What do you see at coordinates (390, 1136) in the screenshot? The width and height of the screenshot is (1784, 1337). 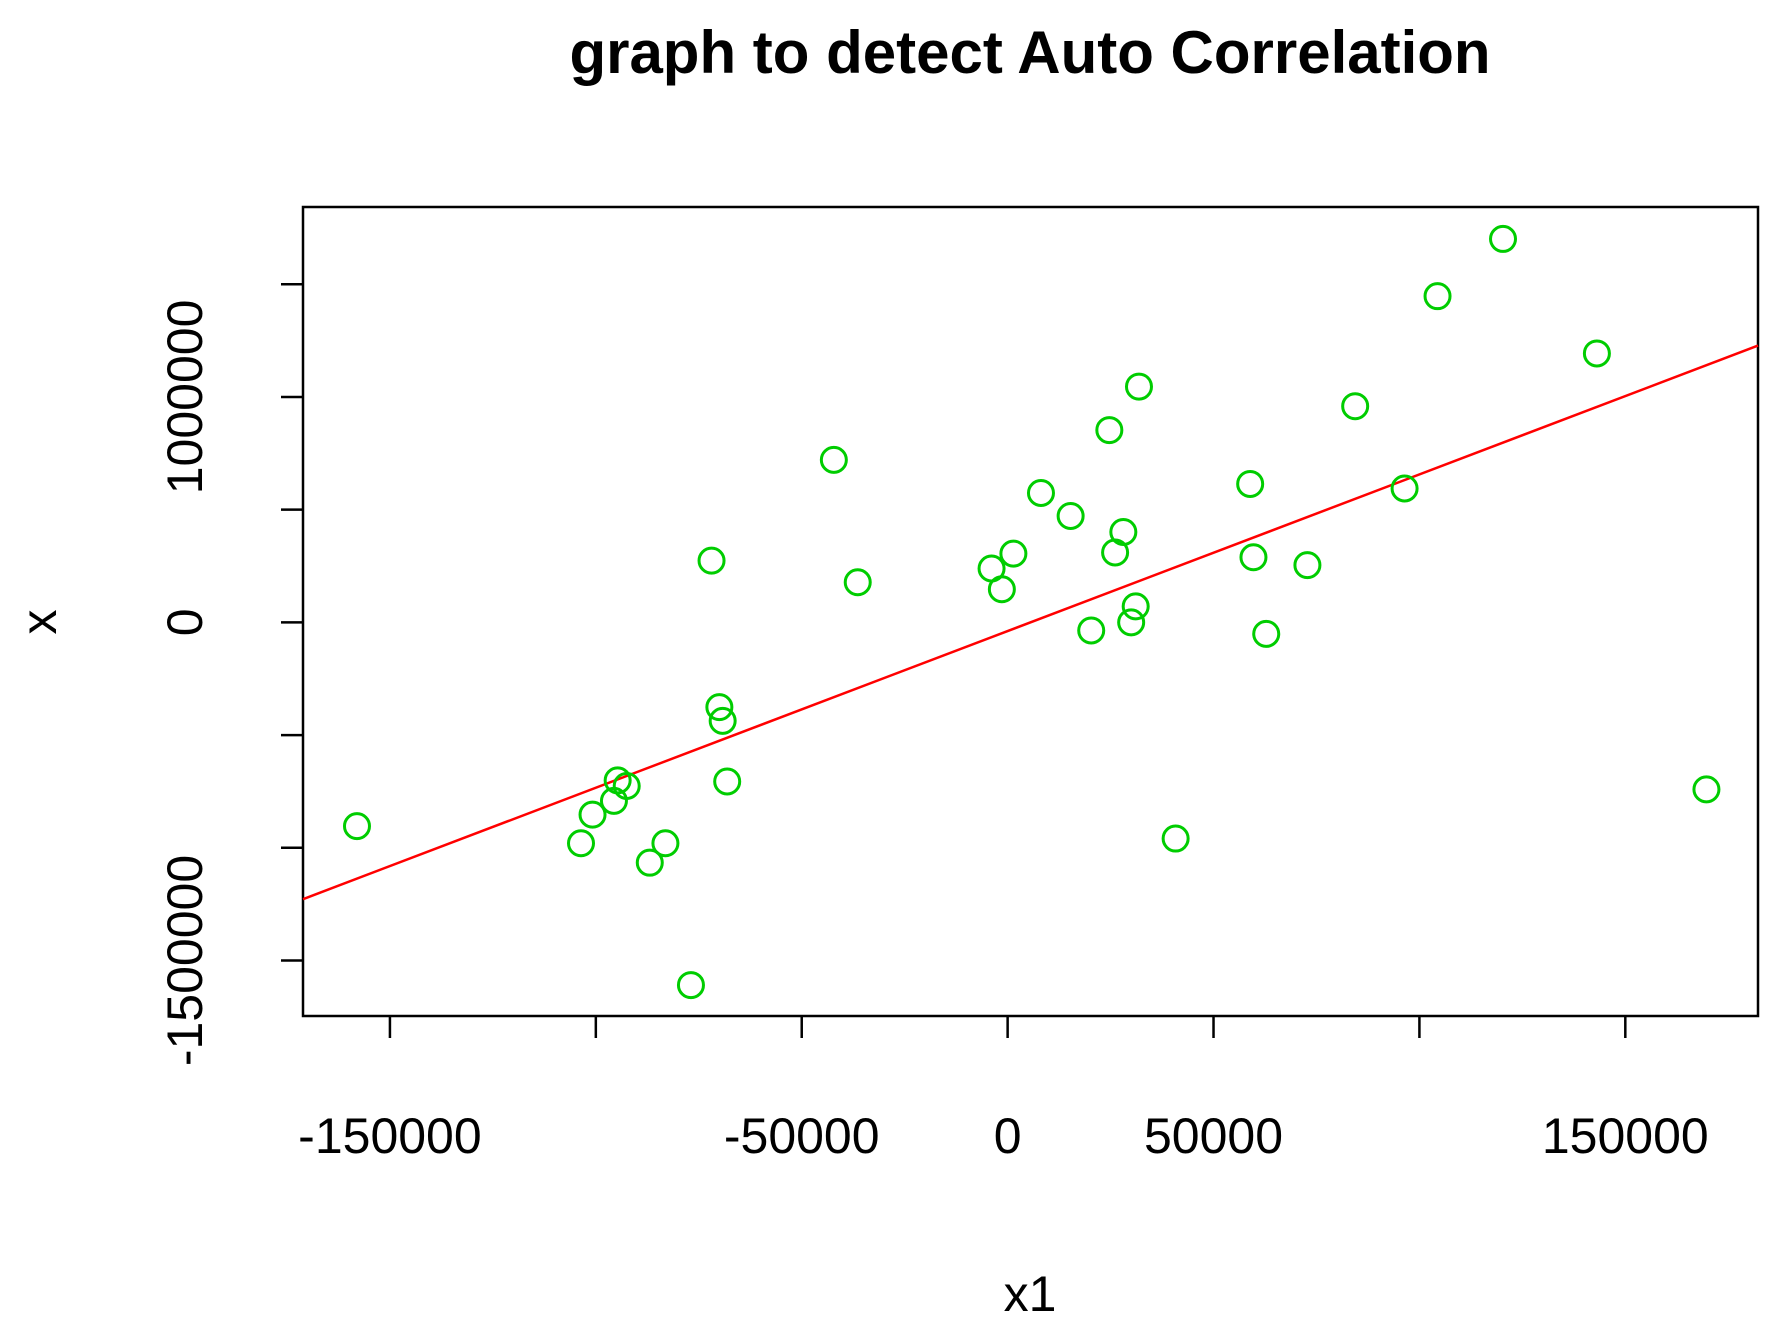 I see `x-tick-label: -150000` at bounding box center [390, 1136].